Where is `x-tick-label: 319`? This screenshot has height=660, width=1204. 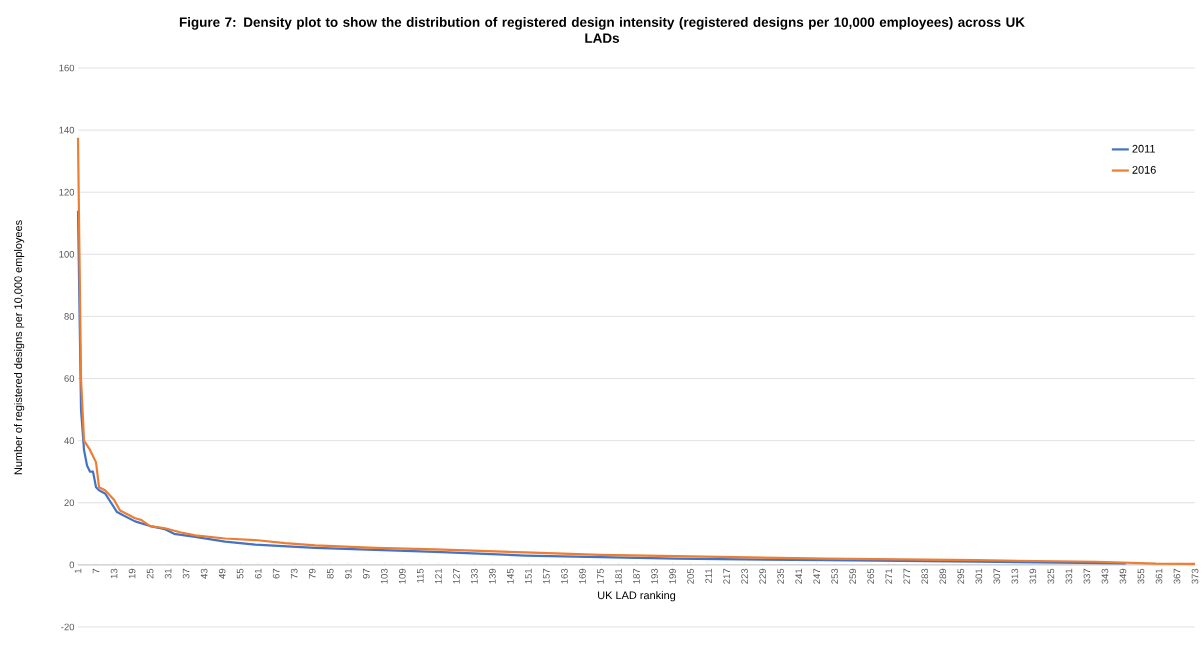
x-tick-label: 319 is located at coordinates (1033, 576).